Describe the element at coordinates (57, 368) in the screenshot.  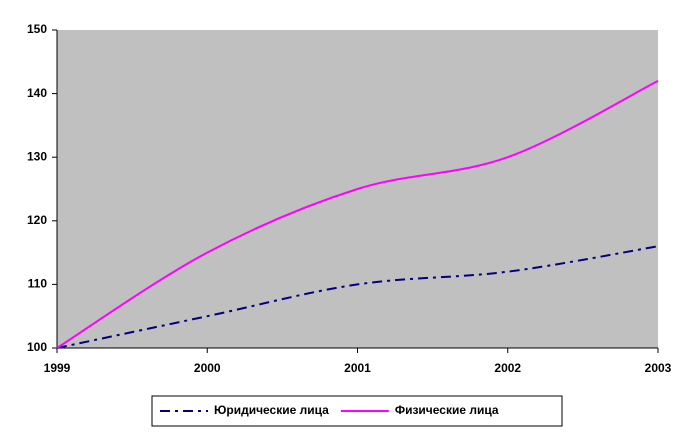
I see `x-tick-label: 1999` at that location.